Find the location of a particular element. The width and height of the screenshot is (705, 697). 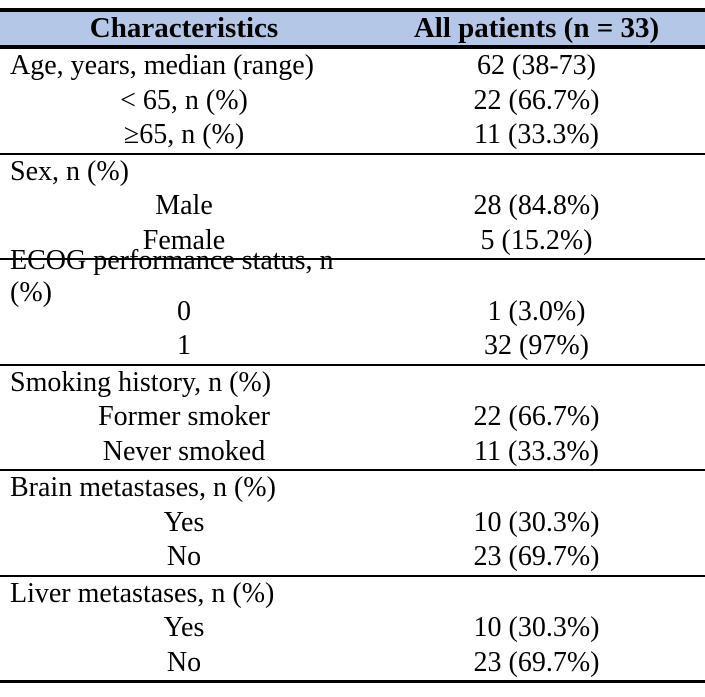

row-label: Female is located at coordinates (184, 240).